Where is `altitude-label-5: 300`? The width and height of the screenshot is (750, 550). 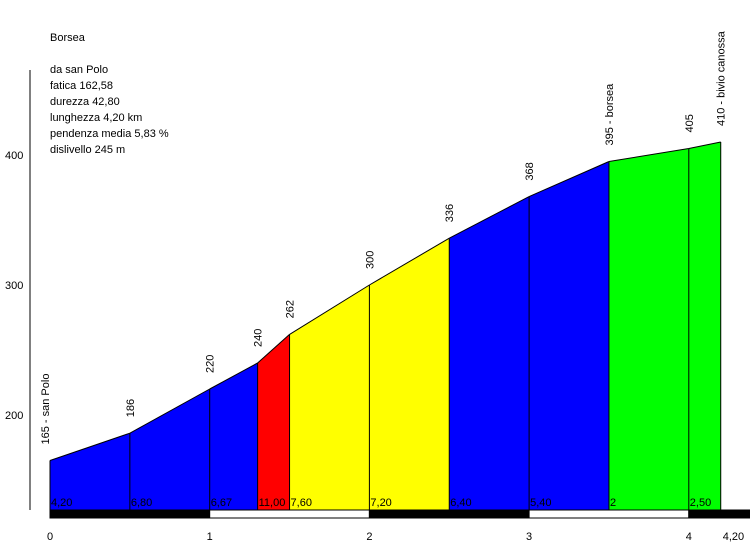
altitude-label-5: 300 is located at coordinates (370, 260).